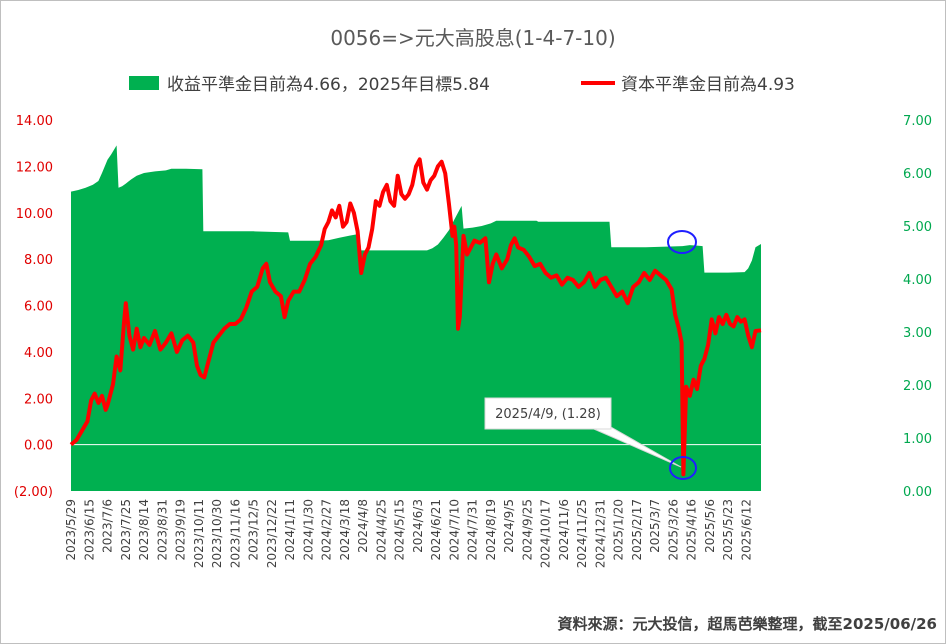 The width and height of the screenshot is (946, 644). I want to click on x-tick-label: 2025/1/20, so click(619, 530).